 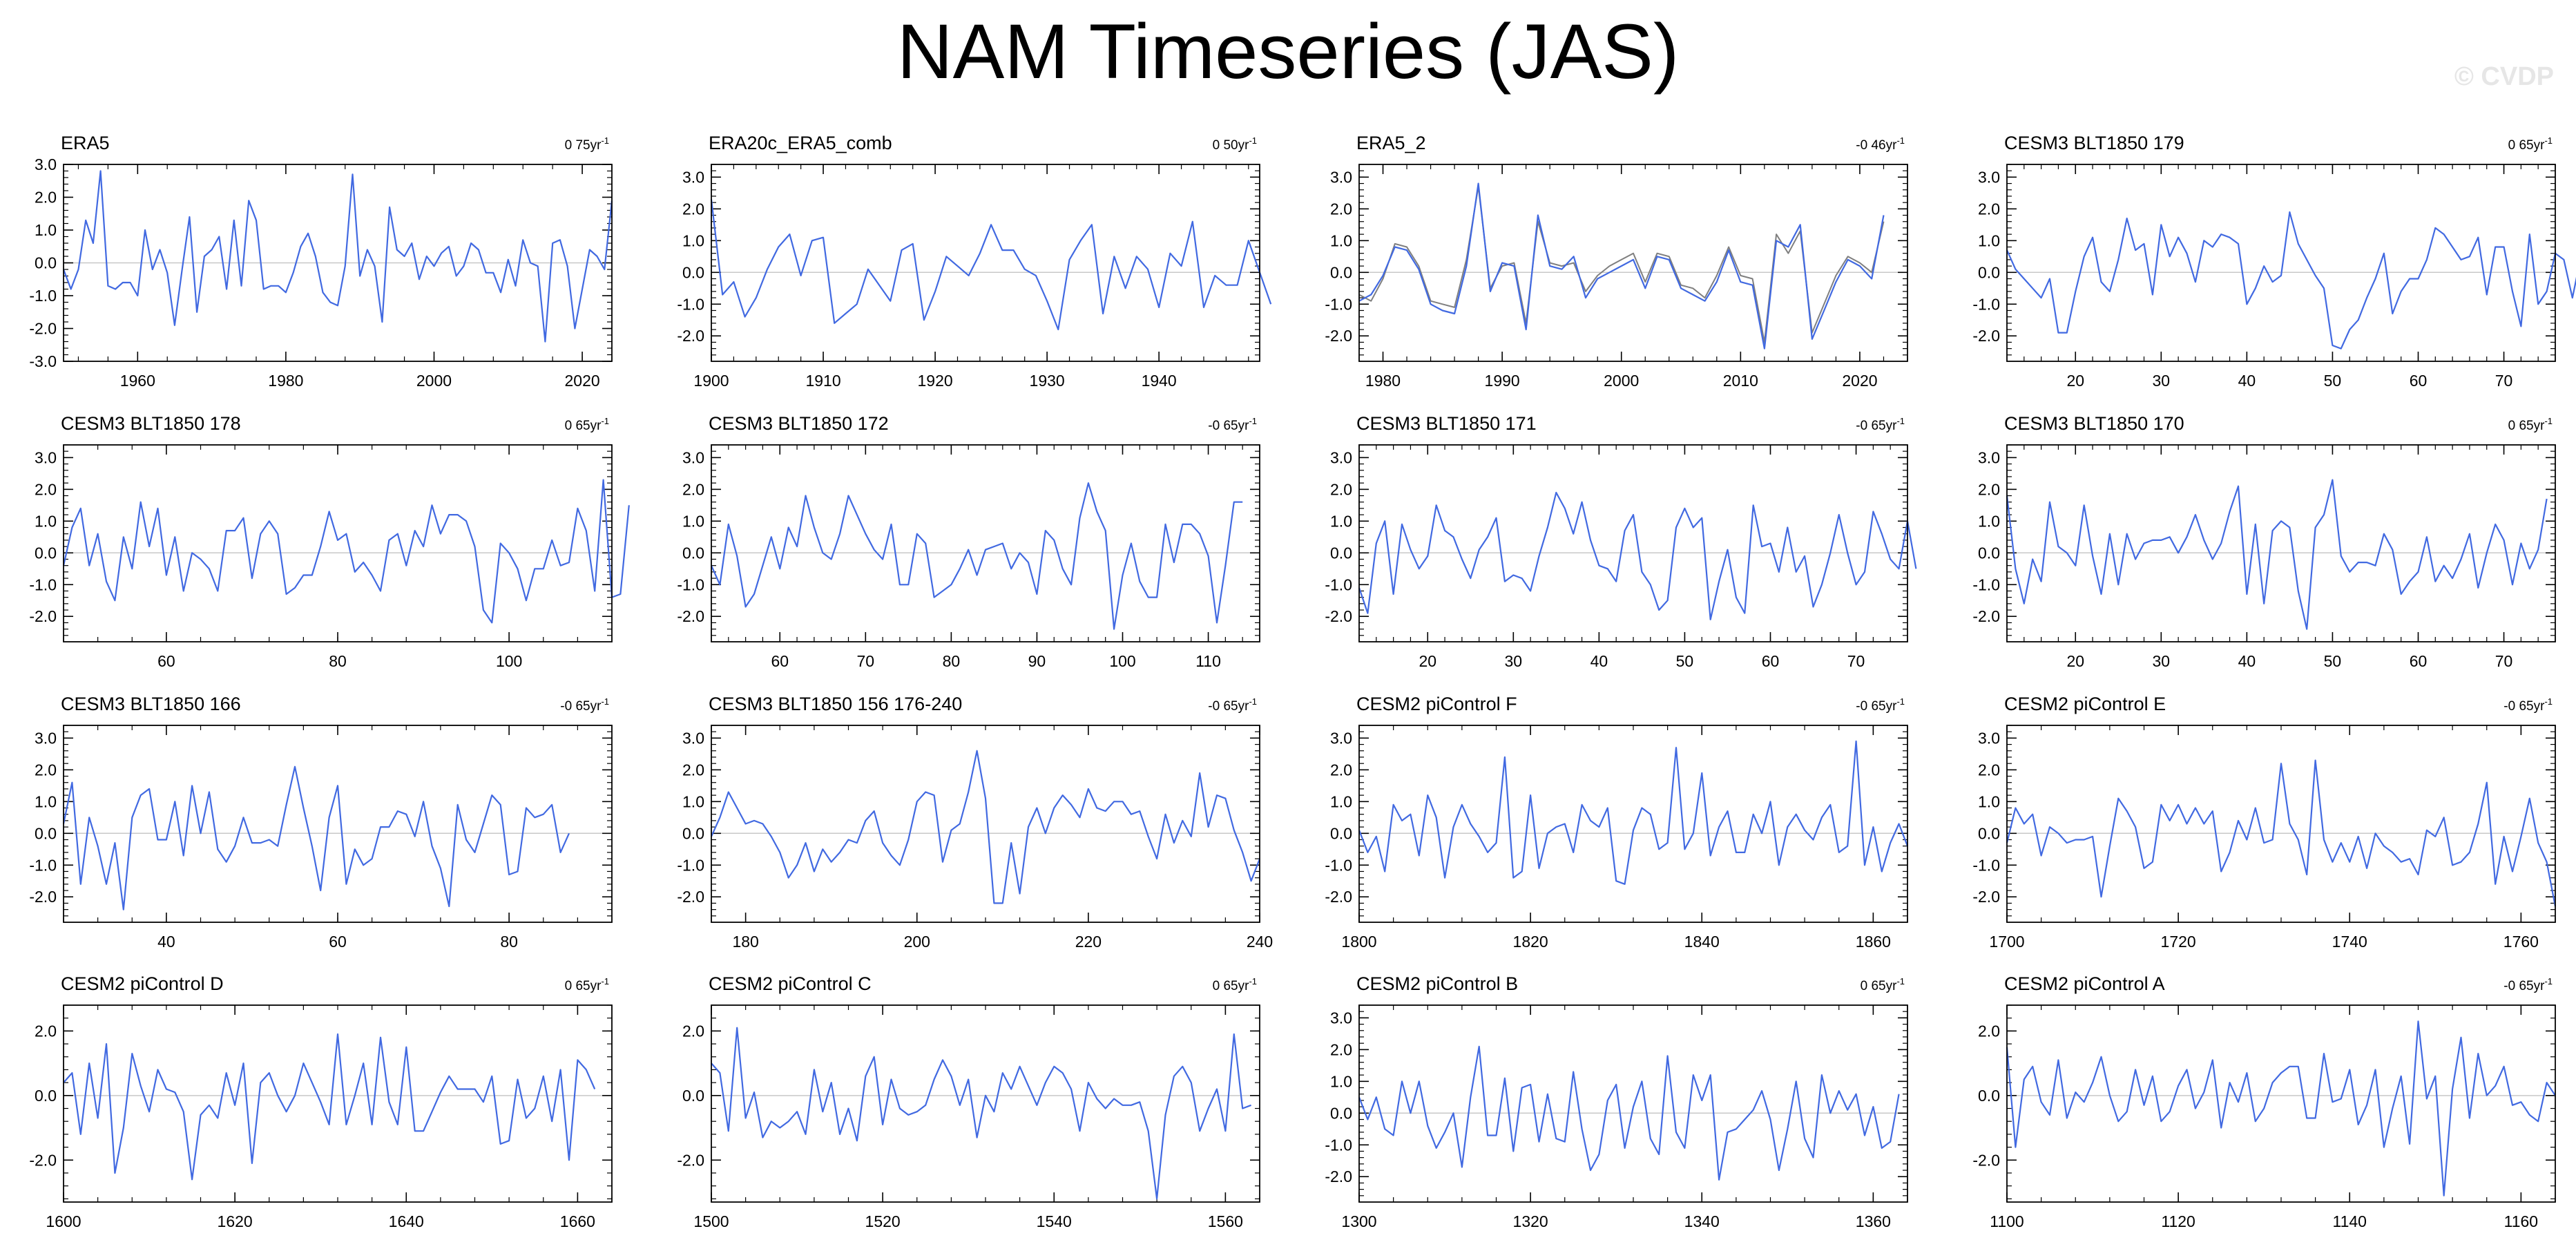 What do you see at coordinates (1088, 942) in the screenshot?
I see `x-tick-label: 220` at bounding box center [1088, 942].